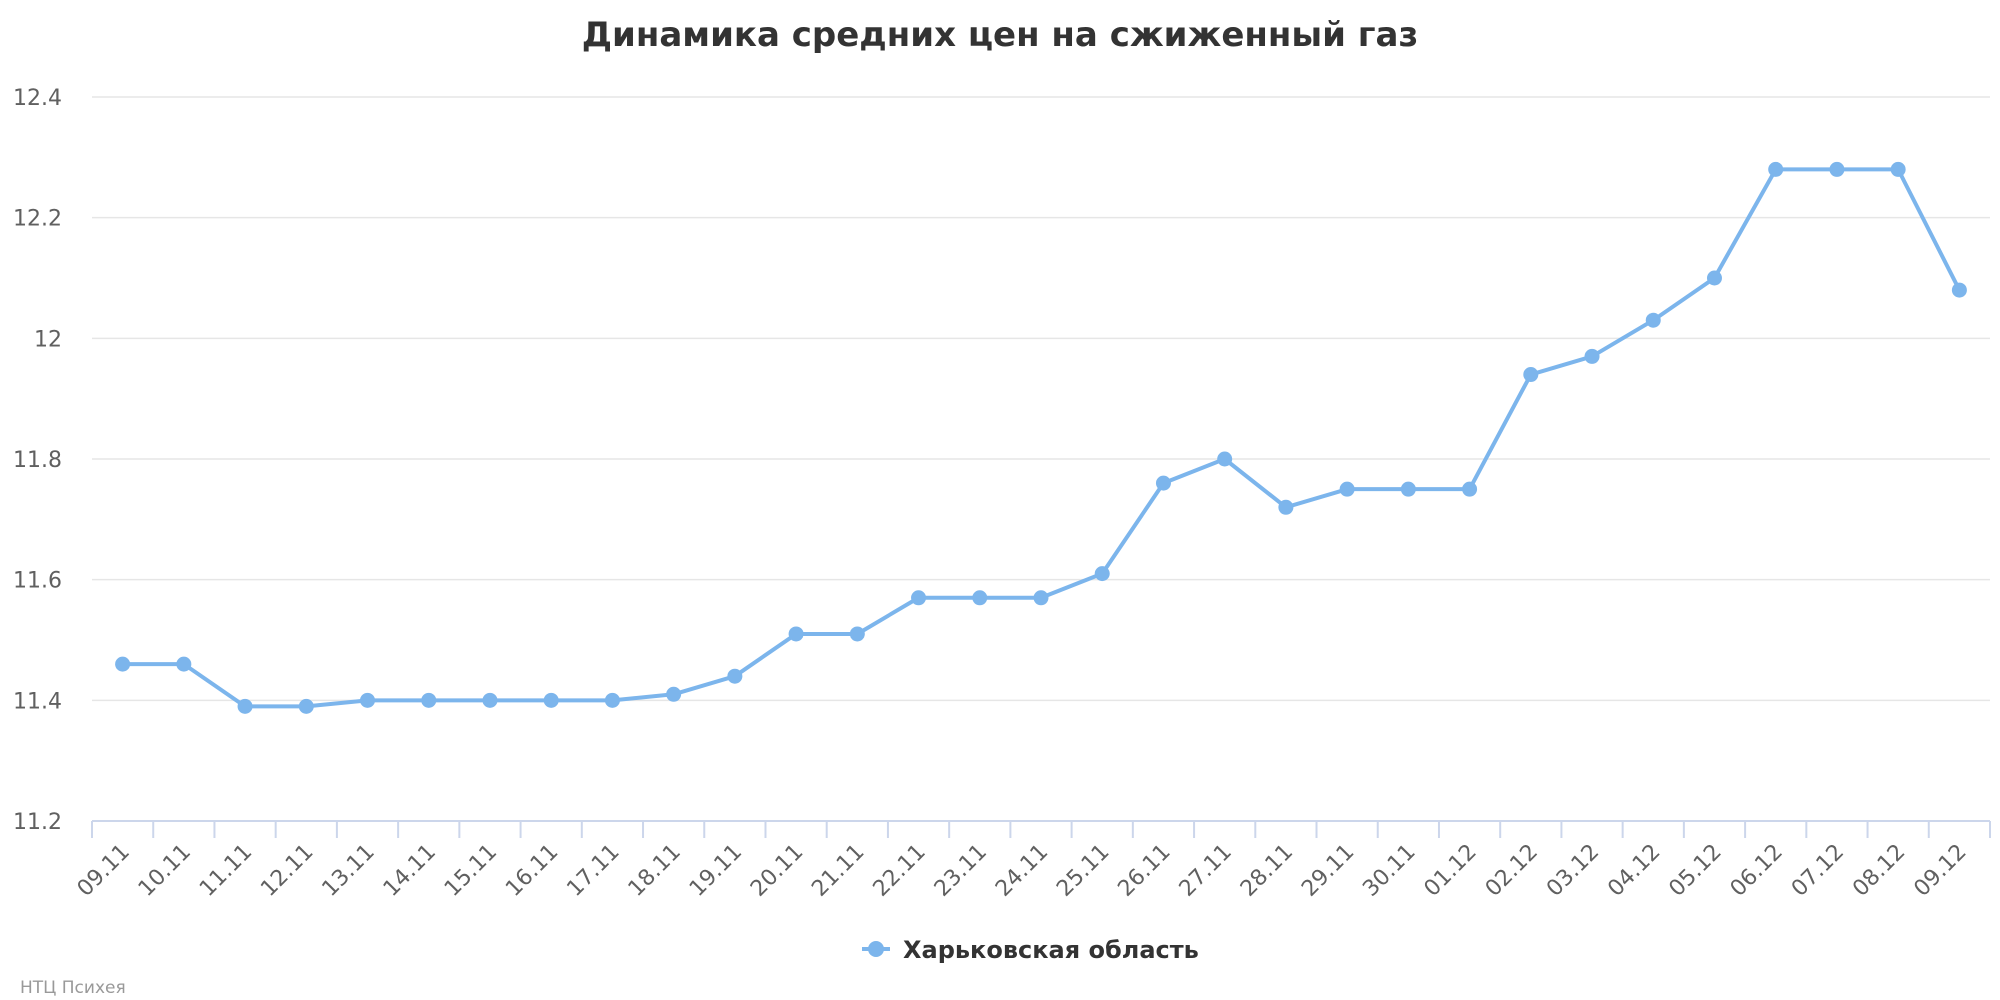 This screenshot has width=2000, height=1000. I want to click on x-tick-label: 06.12, so click(1757, 871).